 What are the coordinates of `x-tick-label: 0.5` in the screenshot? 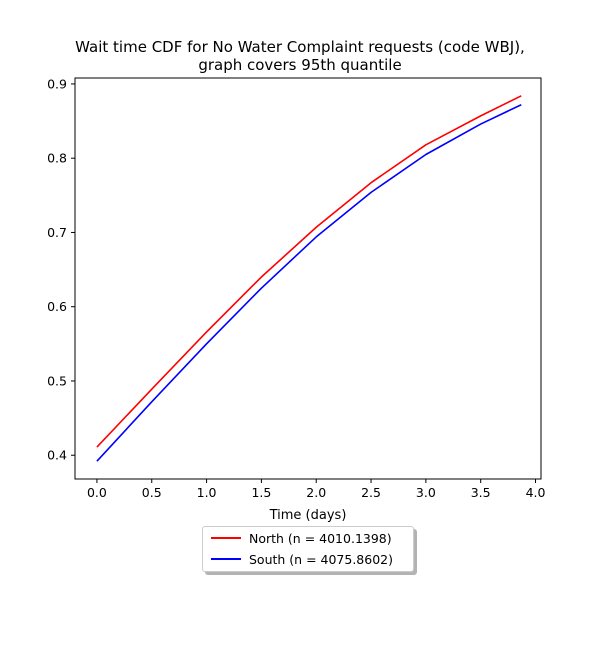 It's located at (152, 492).